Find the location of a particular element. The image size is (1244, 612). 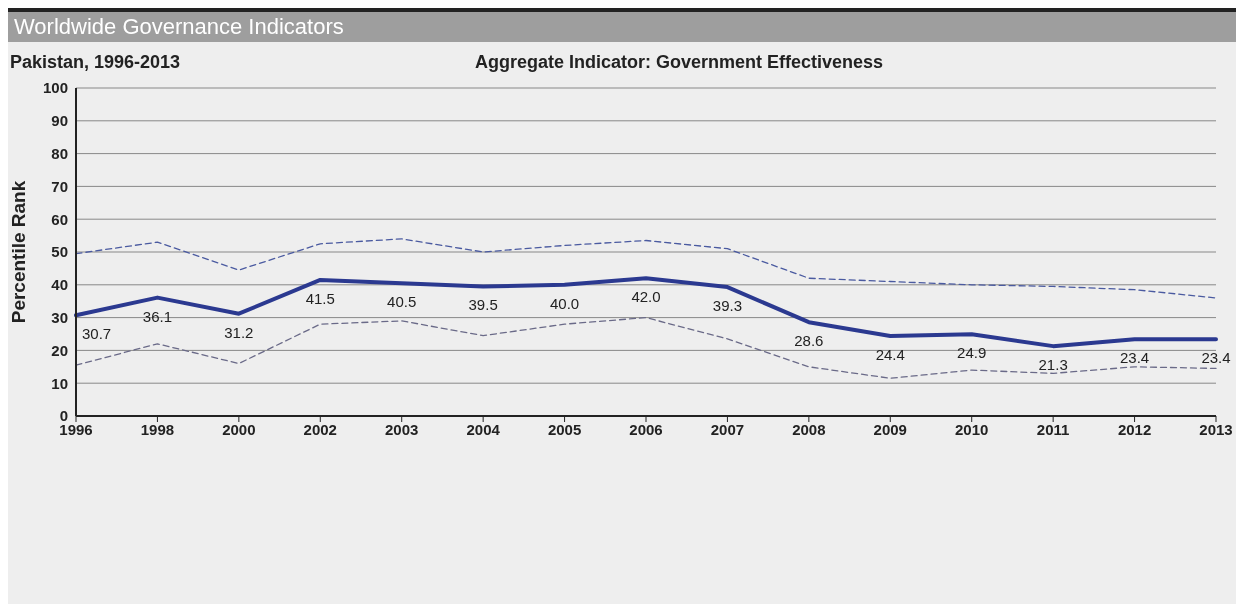

data-label: 30.7 is located at coordinates (97, 334).